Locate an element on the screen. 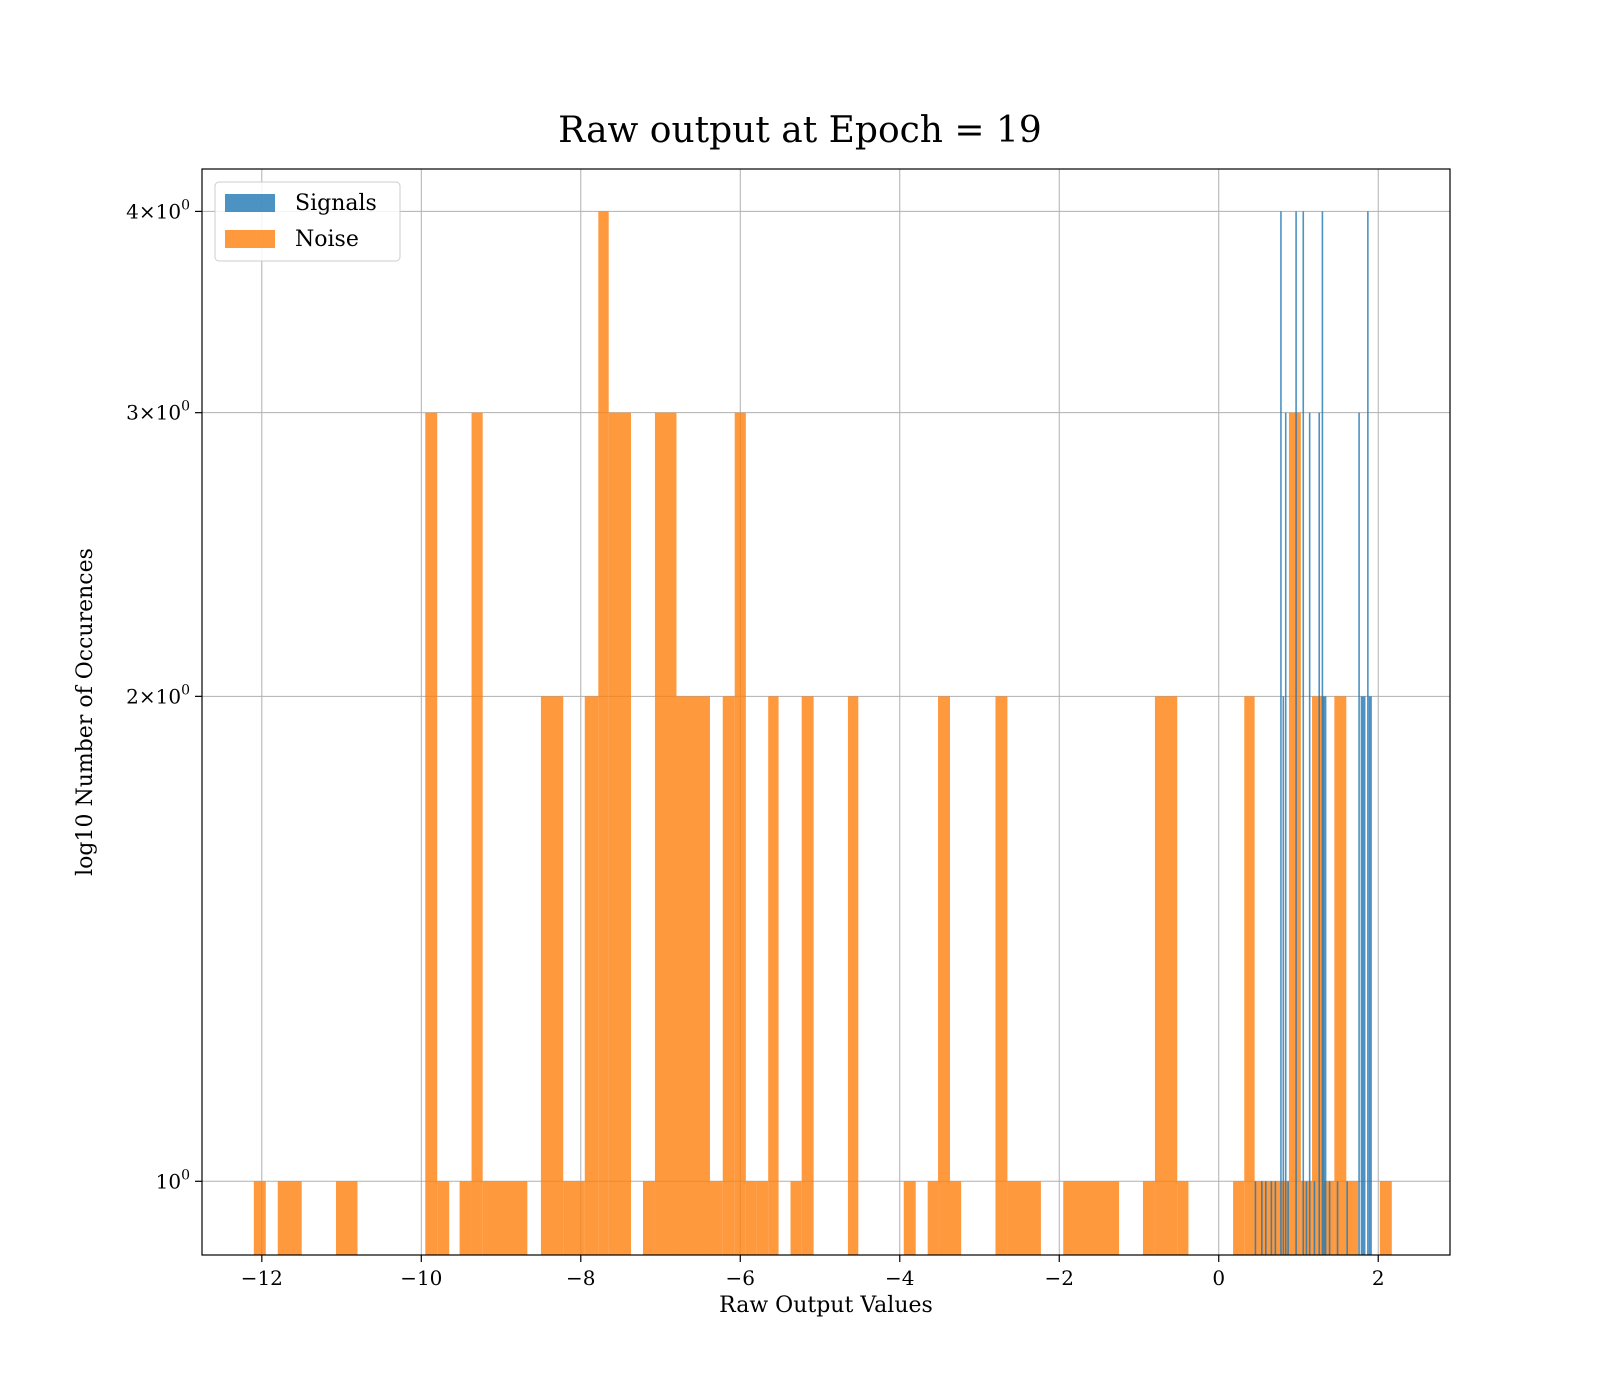 The image size is (1600, 1400). x-axis: −12 −10 −8 −6 −4 −2 0 2 is located at coordinates (813, 1272).